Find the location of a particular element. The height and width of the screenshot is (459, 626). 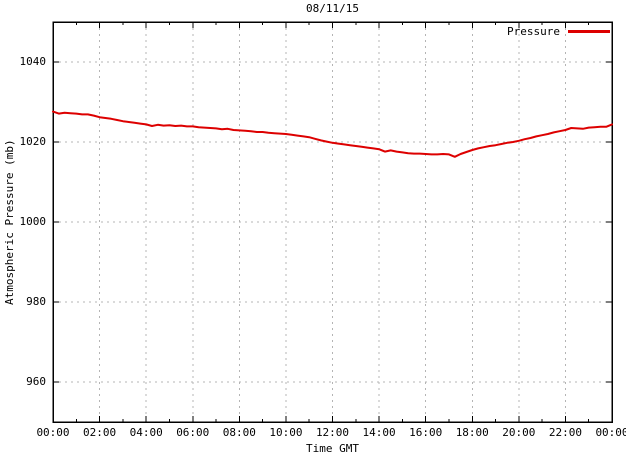

x-tick-label: 06:00 is located at coordinates (193, 432).